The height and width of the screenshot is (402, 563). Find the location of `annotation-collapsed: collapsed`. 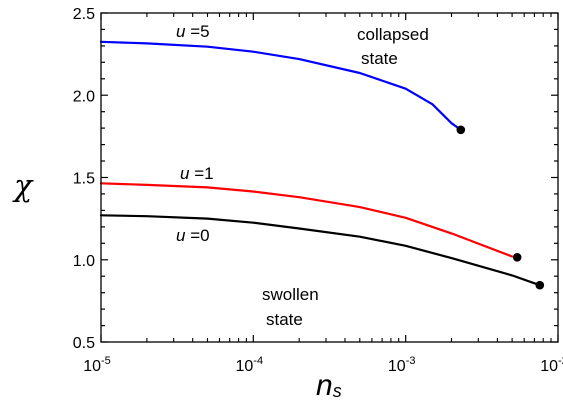

annotation-collapsed: collapsed is located at coordinates (393, 34).